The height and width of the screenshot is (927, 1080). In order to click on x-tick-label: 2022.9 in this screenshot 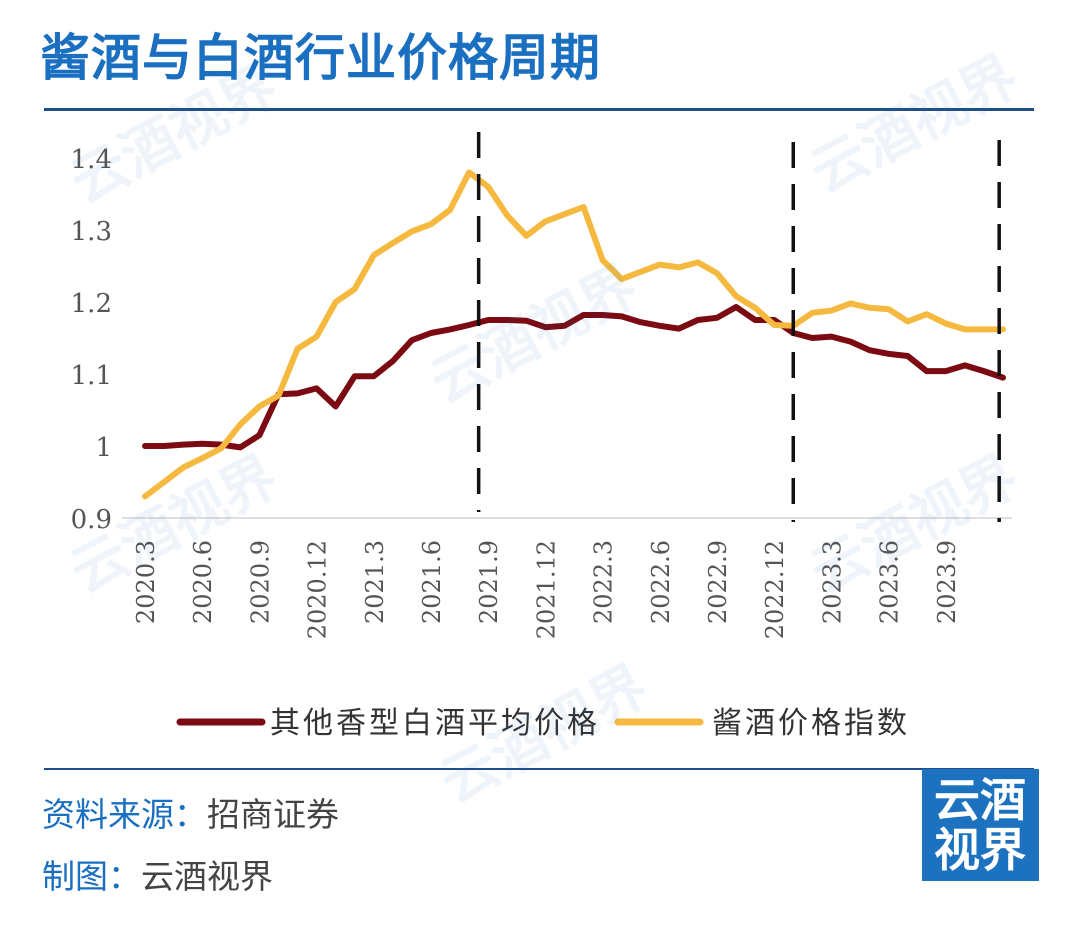, I will do `click(718, 582)`.